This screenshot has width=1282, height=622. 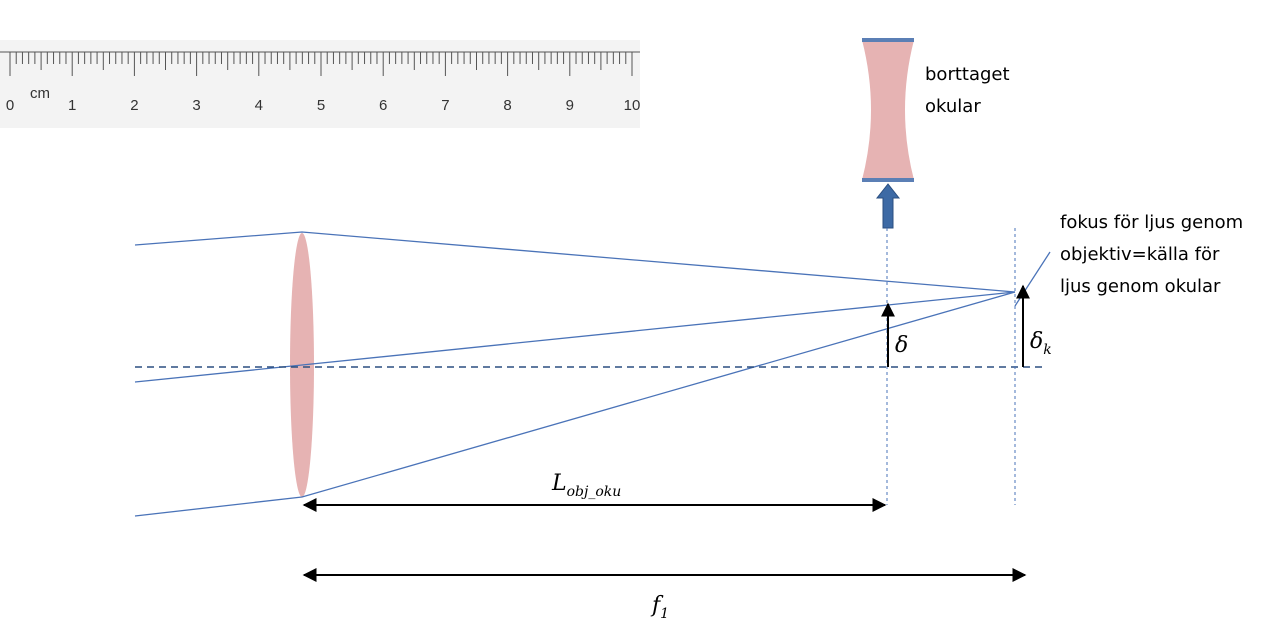 What do you see at coordinates (1036, 341) in the screenshot?
I see `symbol: δ` at bounding box center [1036, 341].